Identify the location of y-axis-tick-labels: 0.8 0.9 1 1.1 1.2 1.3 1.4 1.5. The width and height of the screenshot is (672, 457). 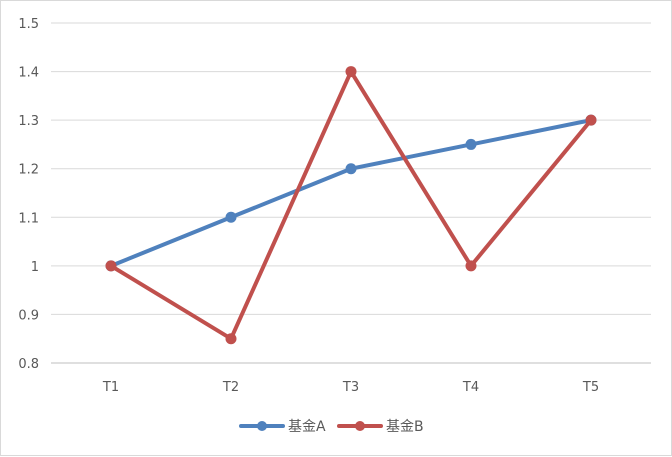
(28, 194).